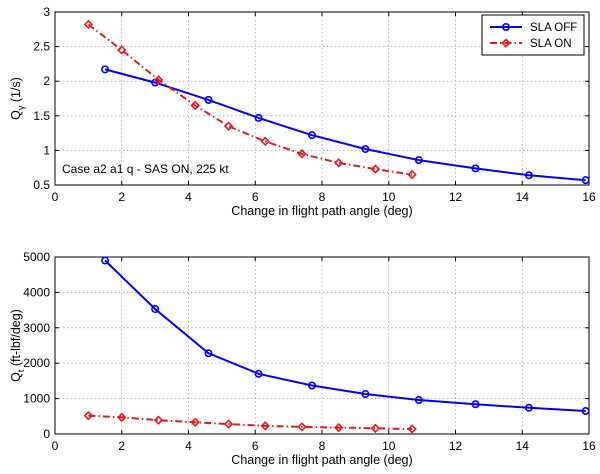 This screenshot has width=600, height=474. I want to click on chart1-xtick-label: 16, so click(589, 197).